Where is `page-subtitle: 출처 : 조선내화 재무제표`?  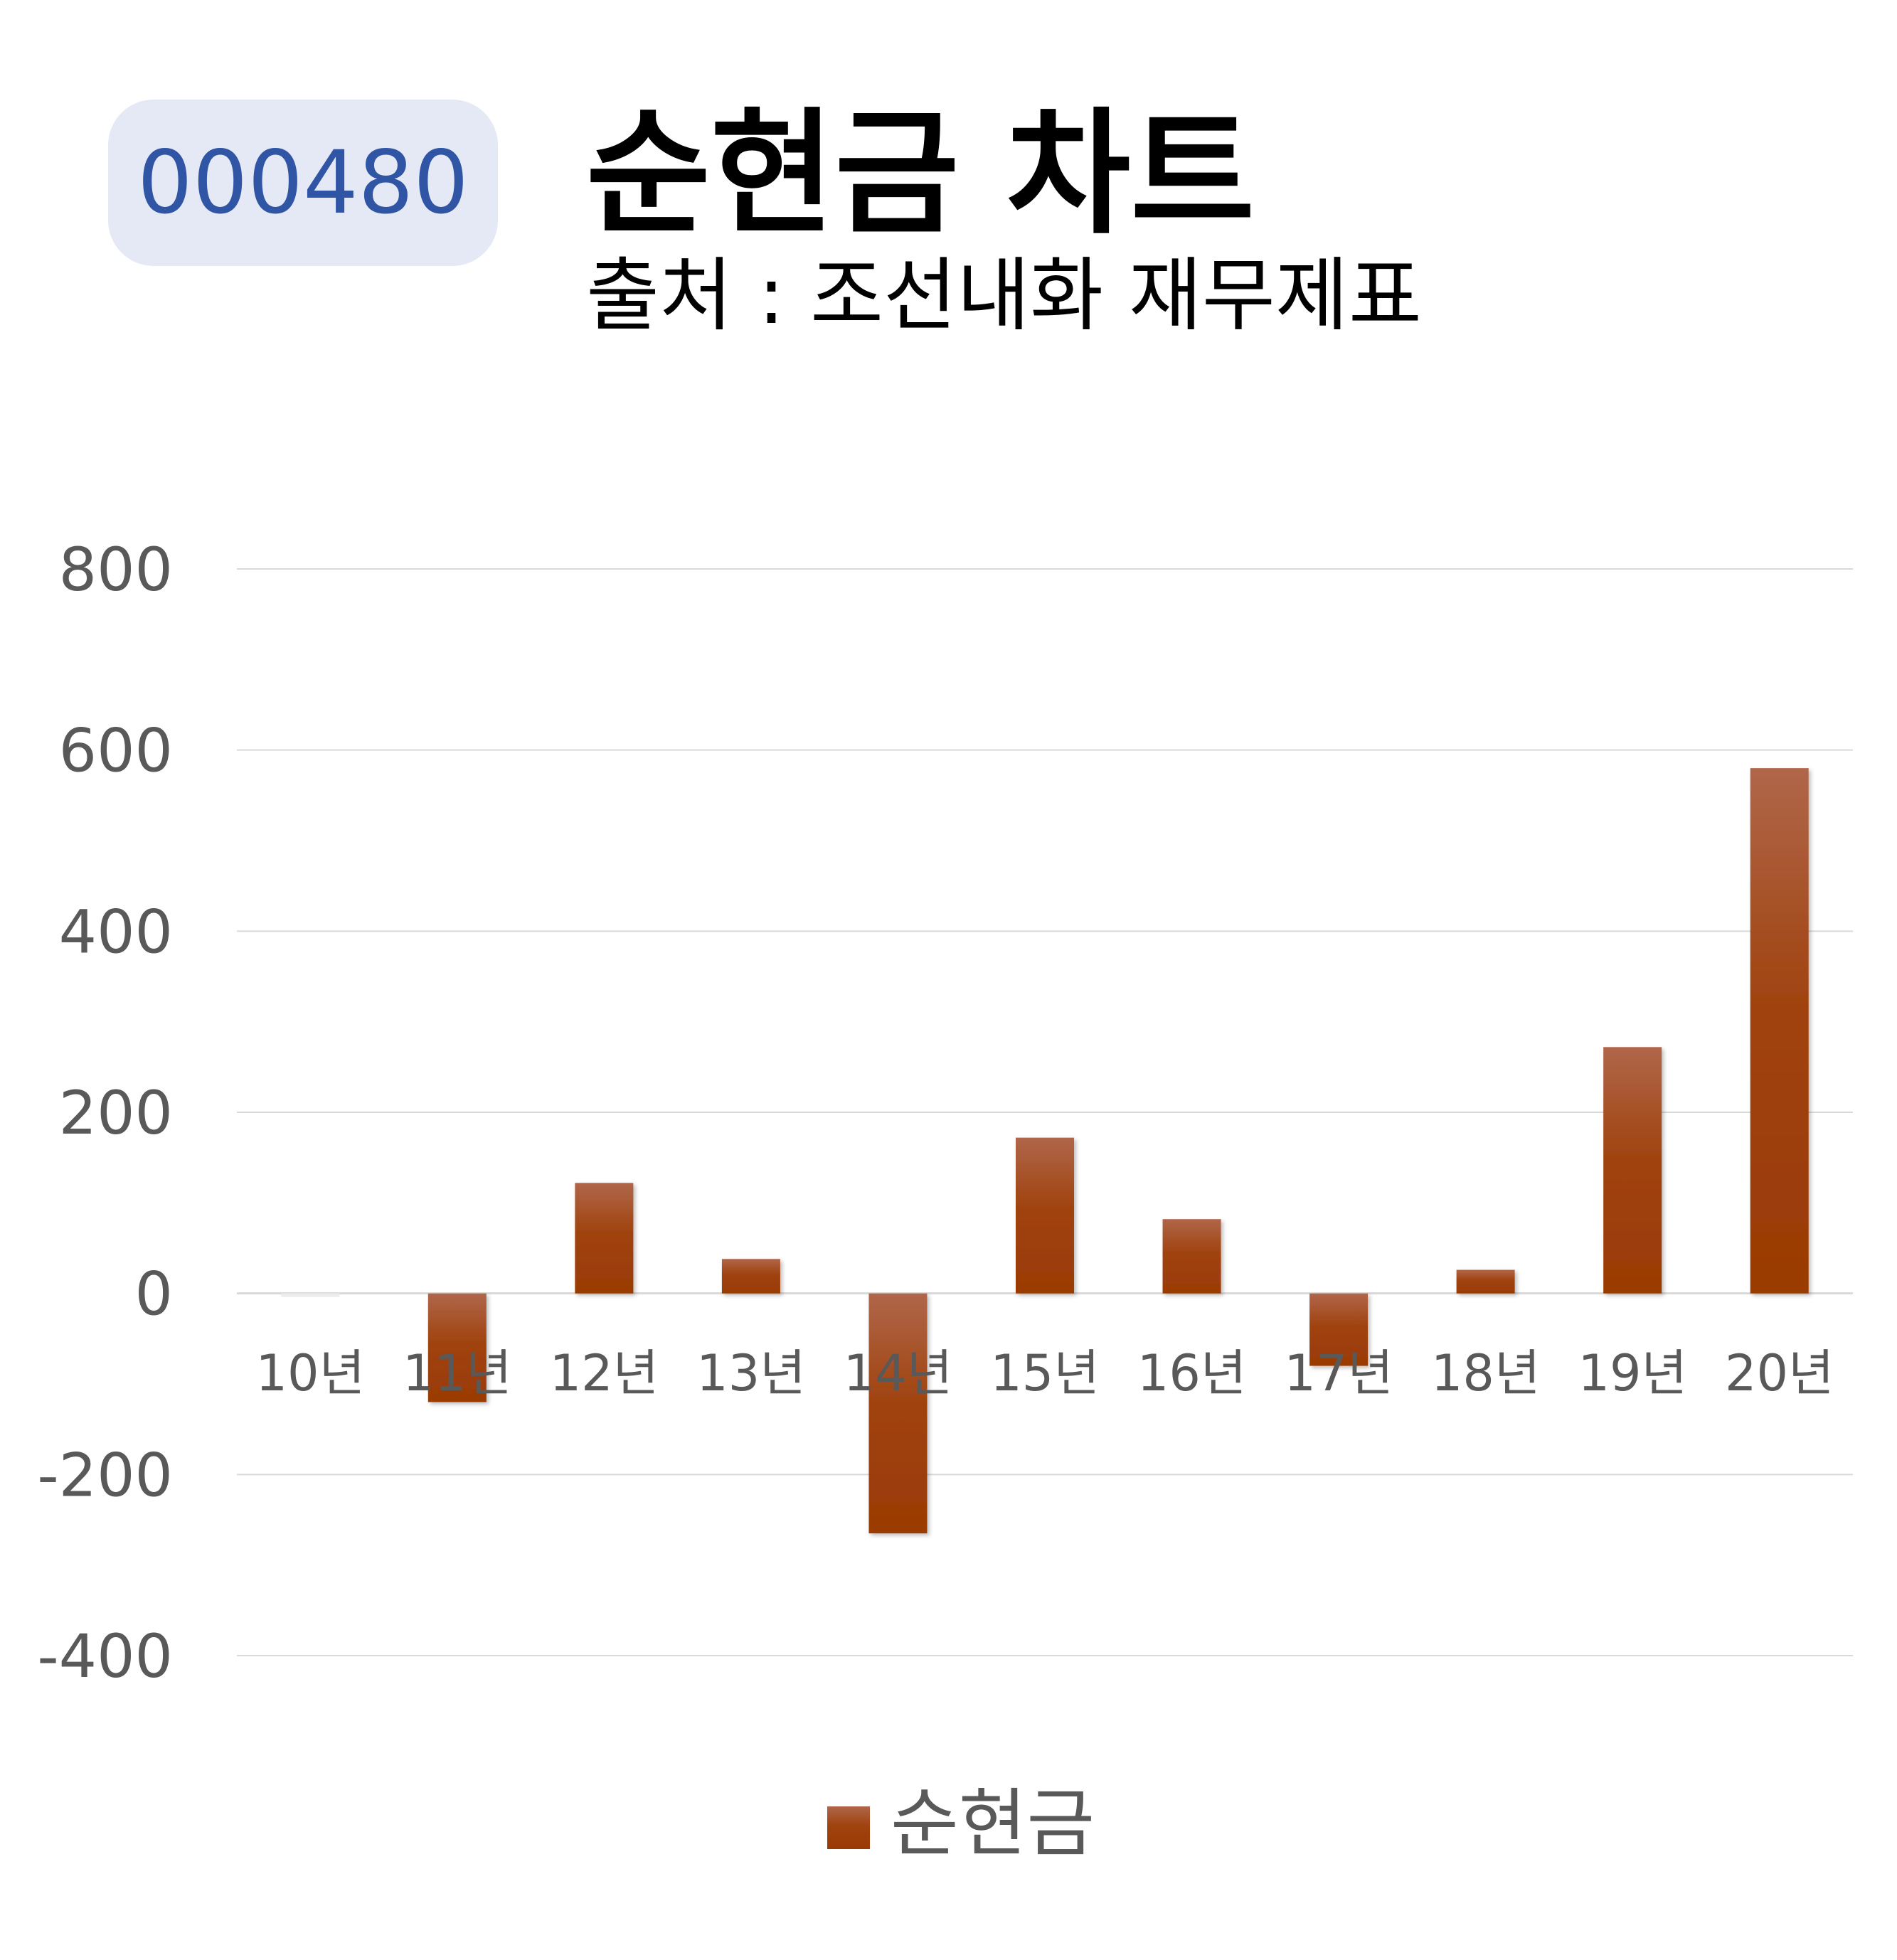 page-subtitle: 출처 : 조선내화 재무제표 is located at coordinates (1004, 296).